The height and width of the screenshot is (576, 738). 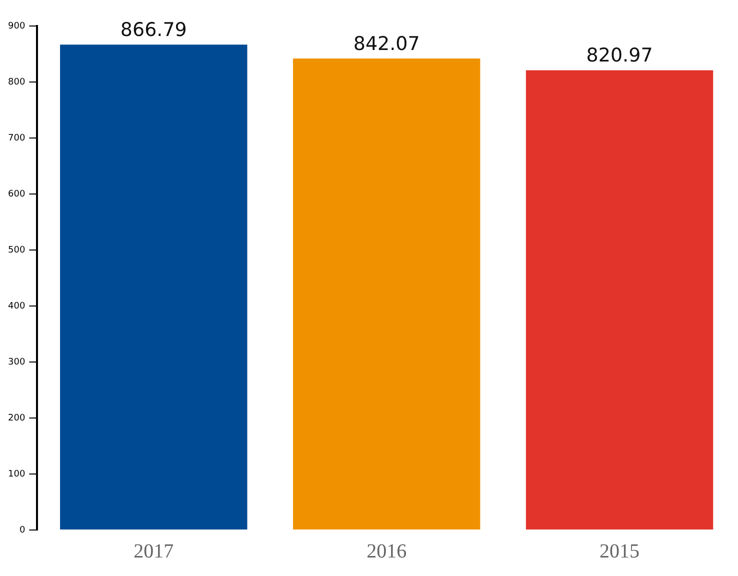 I want to click on data-label: 820.97, so click(x=619, y=55).